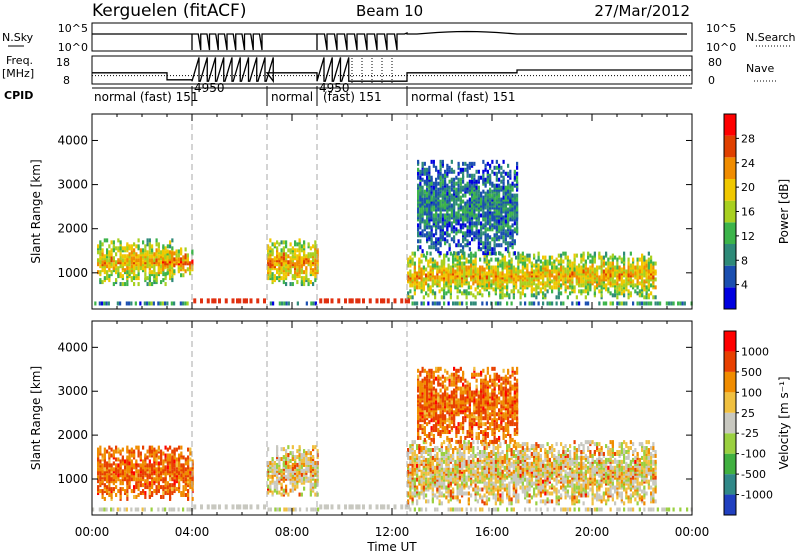 Image resolution: width=800 pixels, height=554 pixels. I want to click on beam-title: Beam 10, so click(389, 11).